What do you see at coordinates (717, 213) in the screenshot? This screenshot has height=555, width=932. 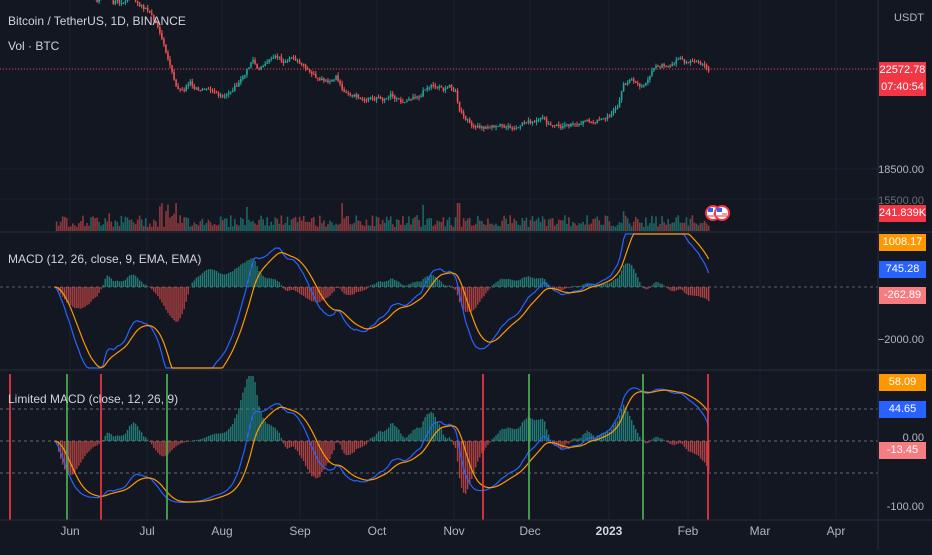 I see `event-flags` at bounding box center [717, 213].